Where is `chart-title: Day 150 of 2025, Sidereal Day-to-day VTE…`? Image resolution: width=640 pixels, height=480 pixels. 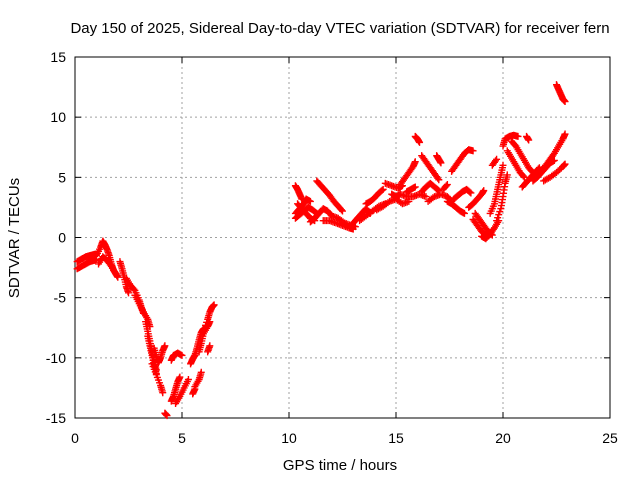 chart-title: Day 150 of 2025, Sidereal Day-to-day VTE… is located at coordinates (339, 28).